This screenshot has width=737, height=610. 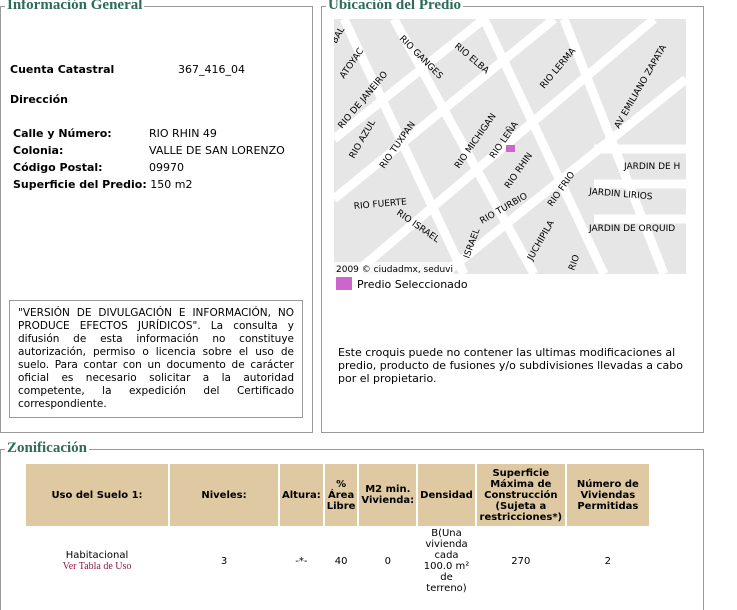 I want to click on m2-value: 0, so click(x=387, y=561).